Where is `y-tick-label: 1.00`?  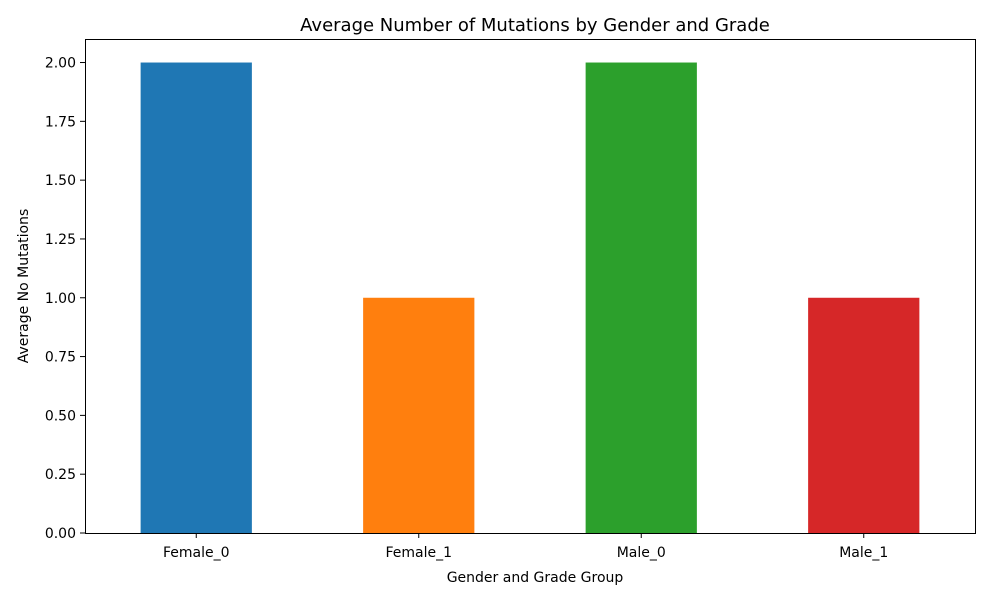 y-tick-label: 1.00 is located at coordinates (60, 299).